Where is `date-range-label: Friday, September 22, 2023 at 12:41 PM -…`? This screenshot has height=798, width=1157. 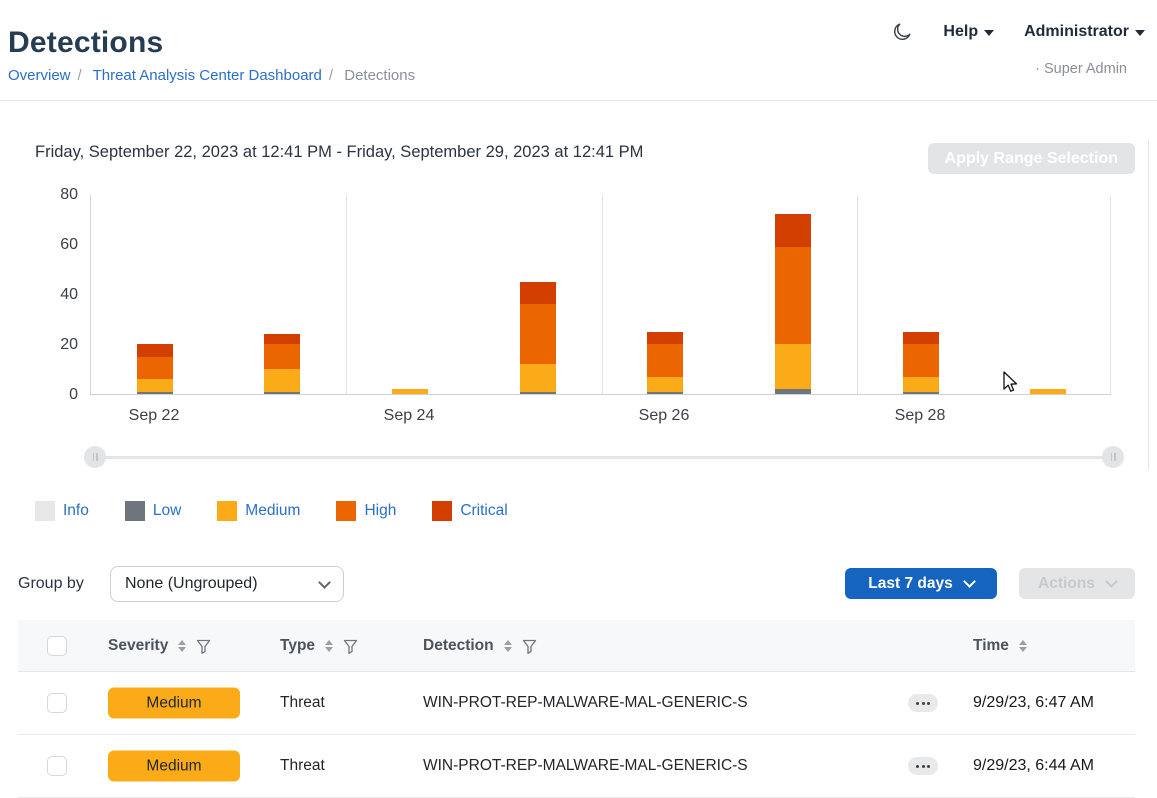
date-range-label: Friday, September 22, 2023 at 12:41 PM -… is located at coordinates (339, 152).